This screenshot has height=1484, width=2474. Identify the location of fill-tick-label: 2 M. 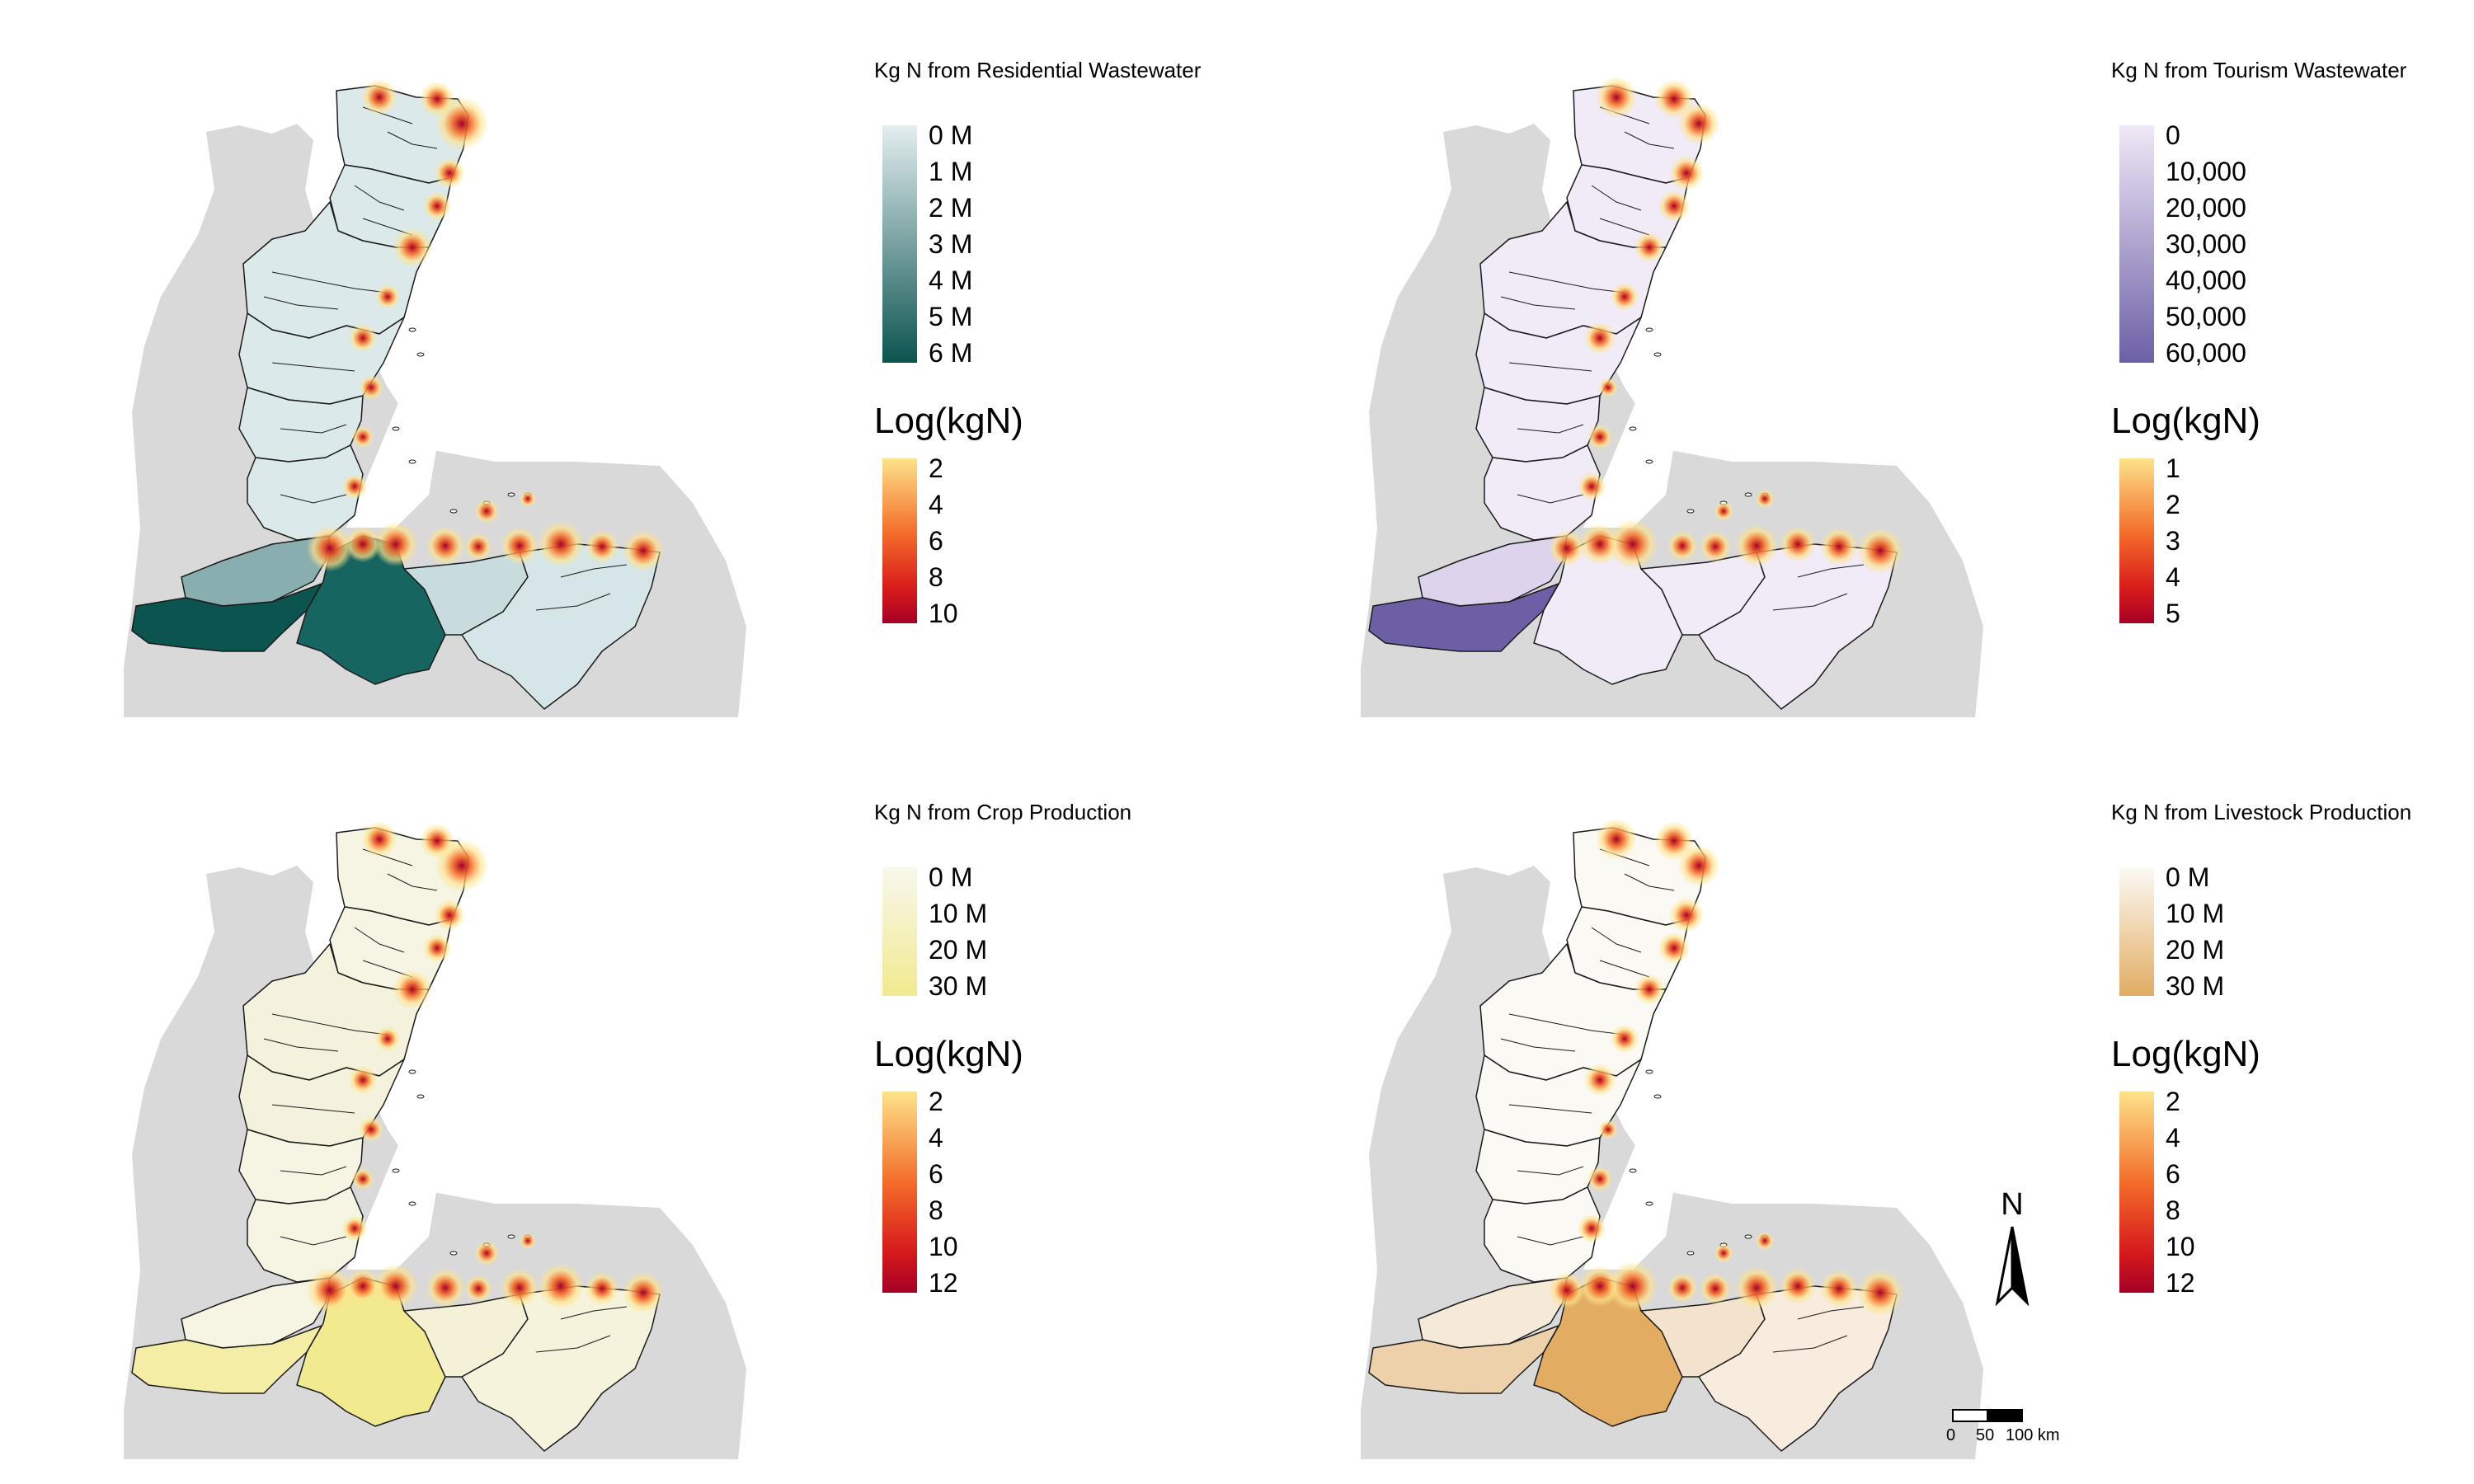
(951, 208).